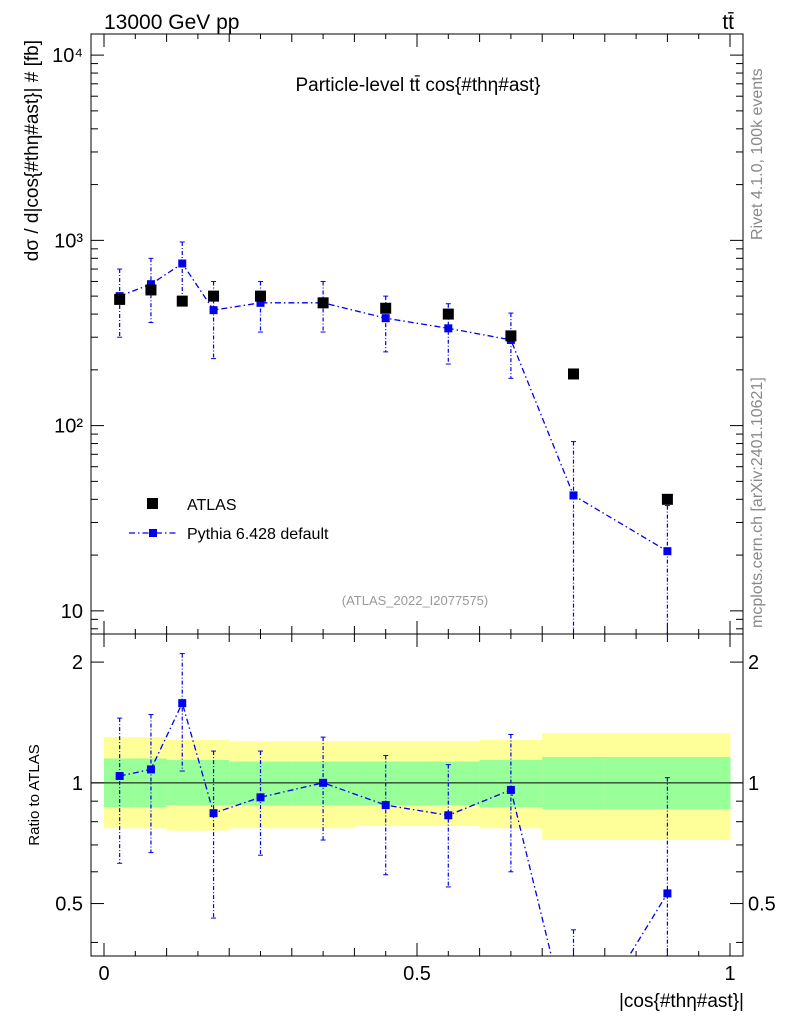 Image resolution: width=786 pixels, height=1024 pixels. I want to click on energy-label: 13000 GeV pp, so click(171, 22).